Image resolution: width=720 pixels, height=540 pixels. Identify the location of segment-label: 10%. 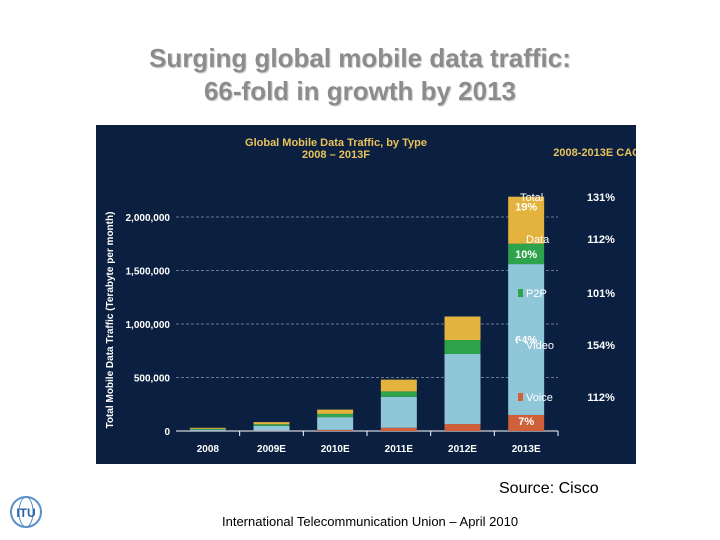
(526, 255).